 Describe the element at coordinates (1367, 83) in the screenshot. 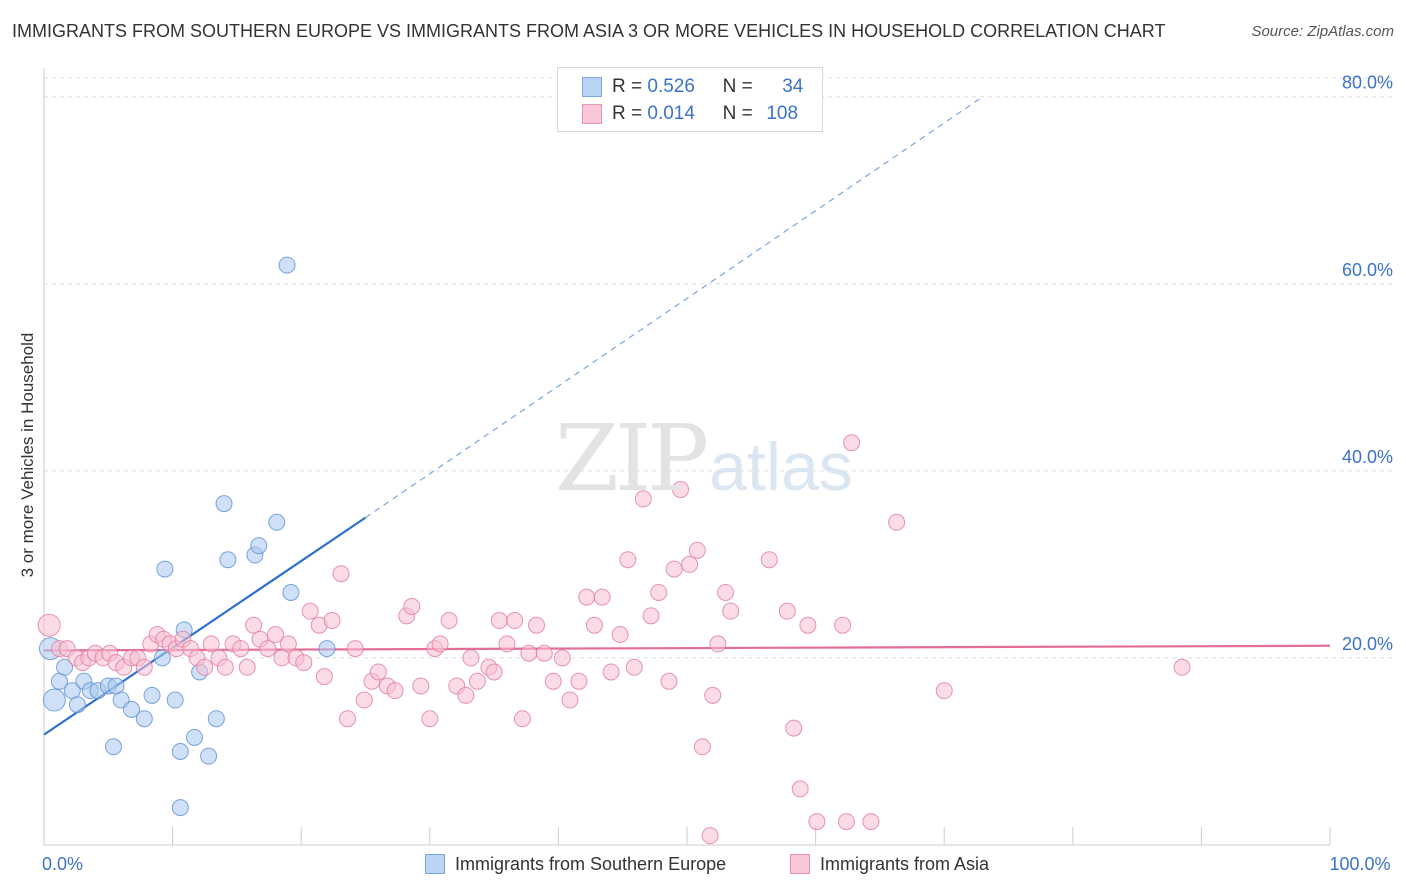

I see `y-tick-label: 80.0%` at that location.